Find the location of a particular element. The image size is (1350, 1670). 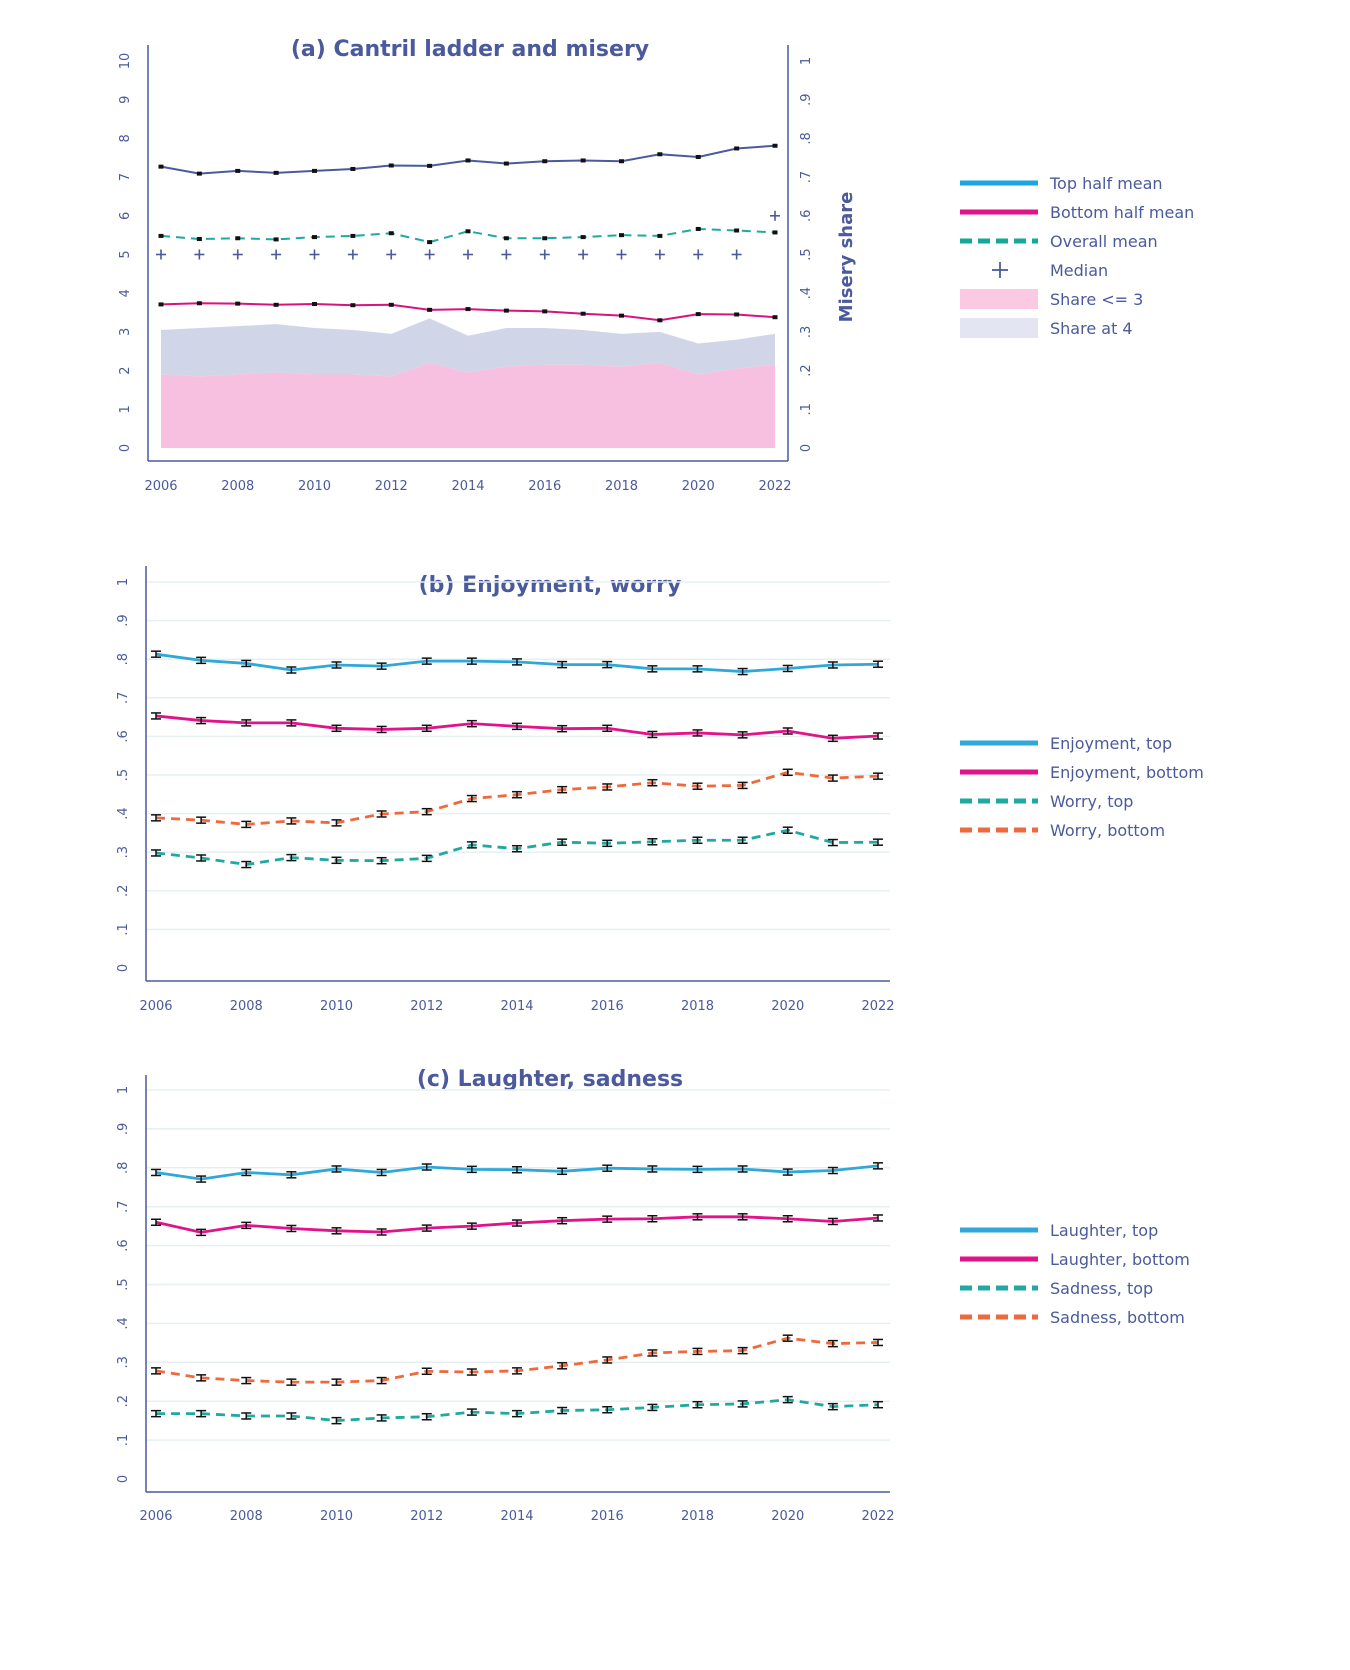

legend-item-share-at-4: Share at 4 is located at coordinates (1046, 328).